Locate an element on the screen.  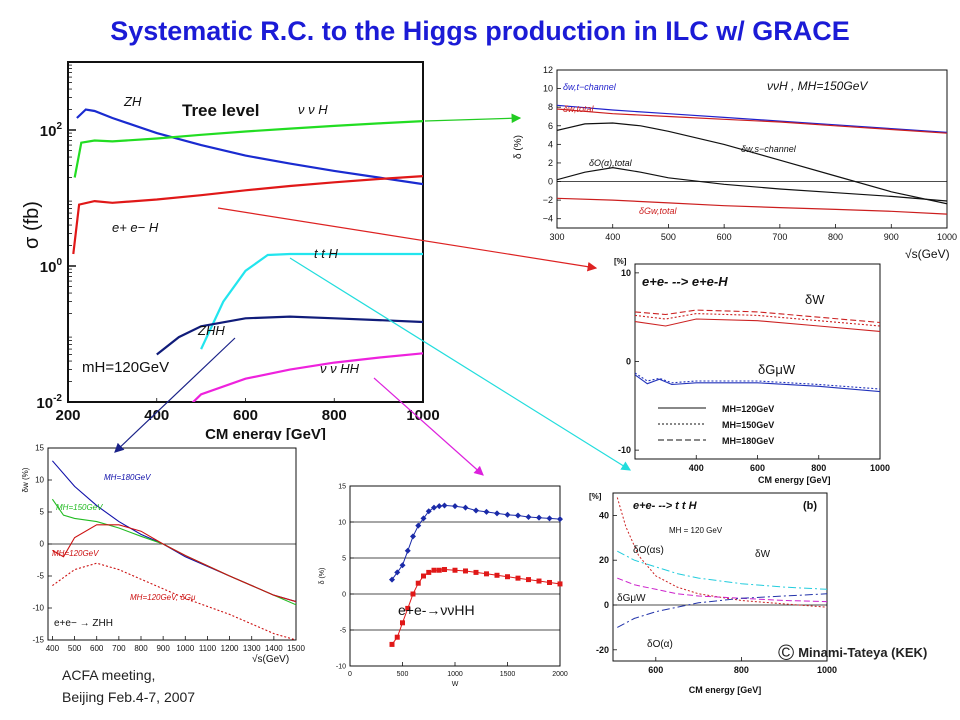
series-line-g-w-mh-150gev is located at coordinates (757, 381).